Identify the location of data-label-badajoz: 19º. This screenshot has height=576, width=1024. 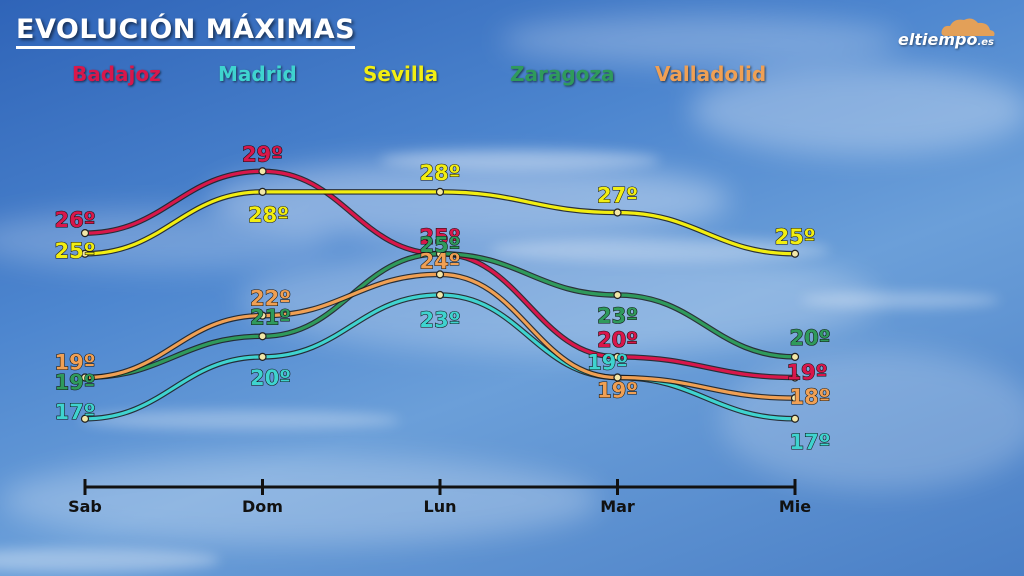
(806, 373).